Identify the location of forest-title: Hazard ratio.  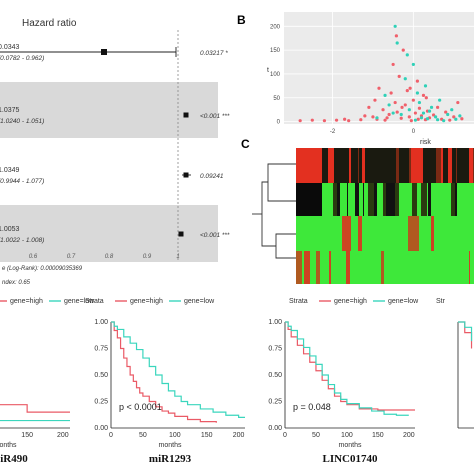
(49, 23).